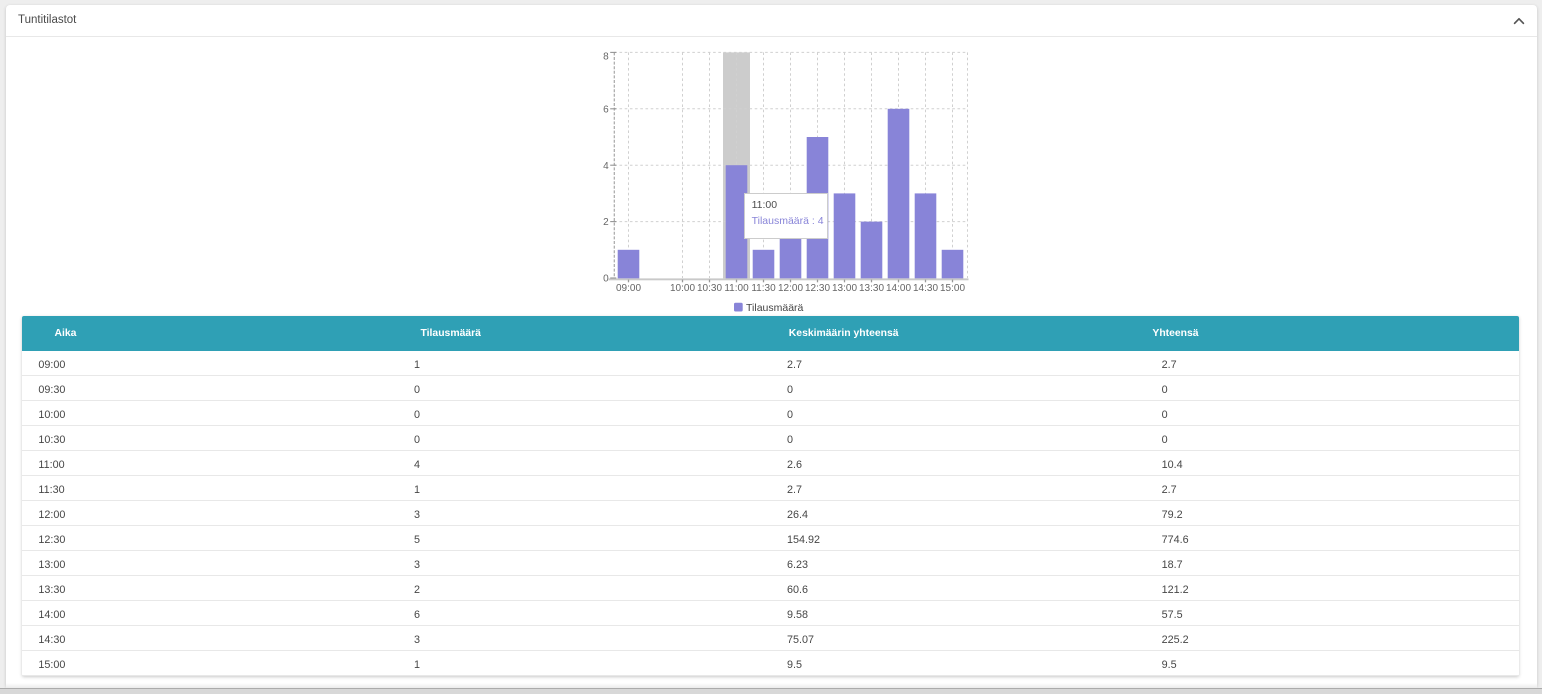 Image resolution: width=1542 pixels, height=694 pixels. Describe the element at coordinates (606, 109) in the screenshot. I see `svg-text: 6` at that location.